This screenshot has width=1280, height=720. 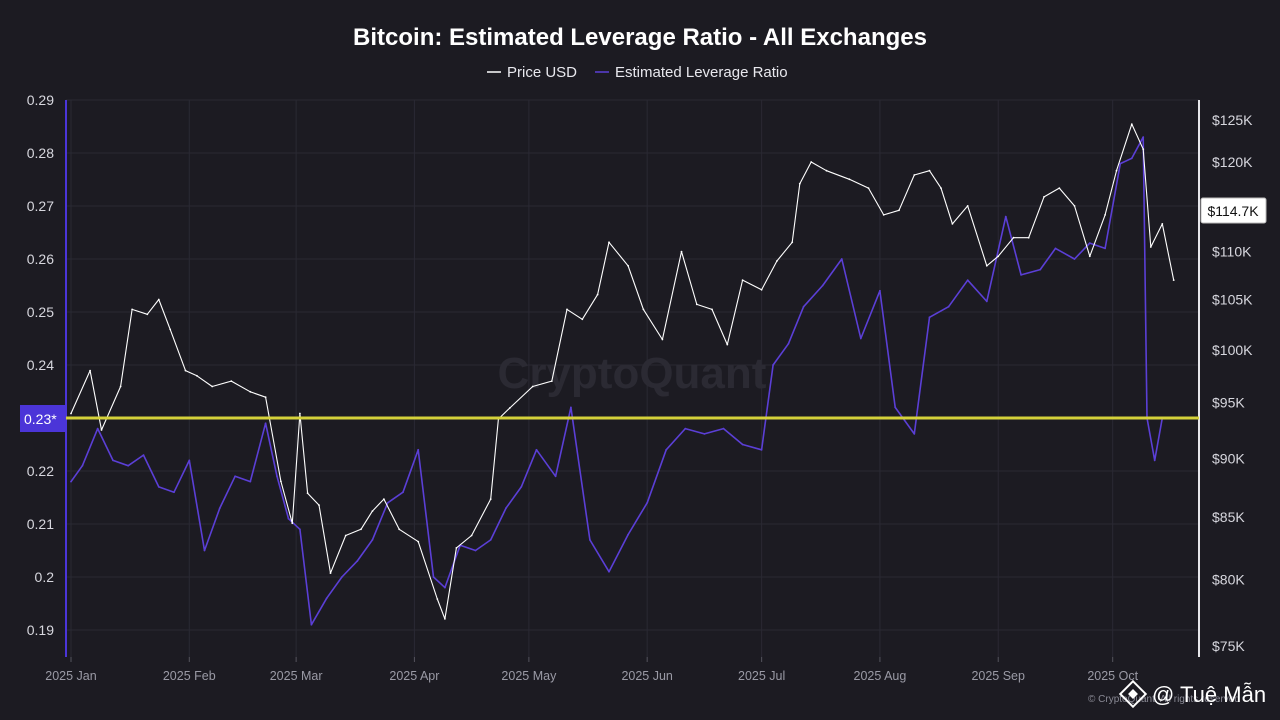 What do you see at coordinates (542, 72) in the screenshot?
I see `legend-label-price: Price USD` at bounding box center [542, 72].